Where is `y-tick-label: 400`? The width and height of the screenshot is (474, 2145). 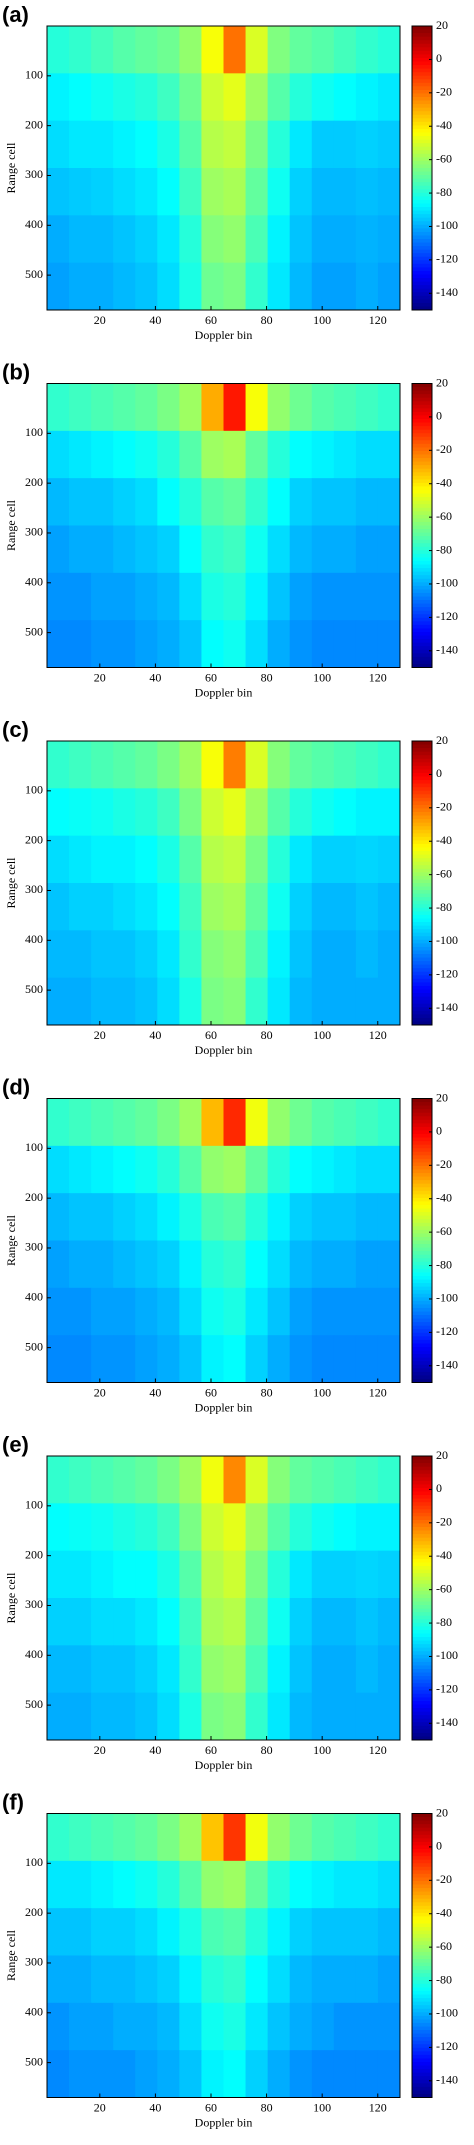
y-tick-label: 400 is located at coordinates (34, 2012).